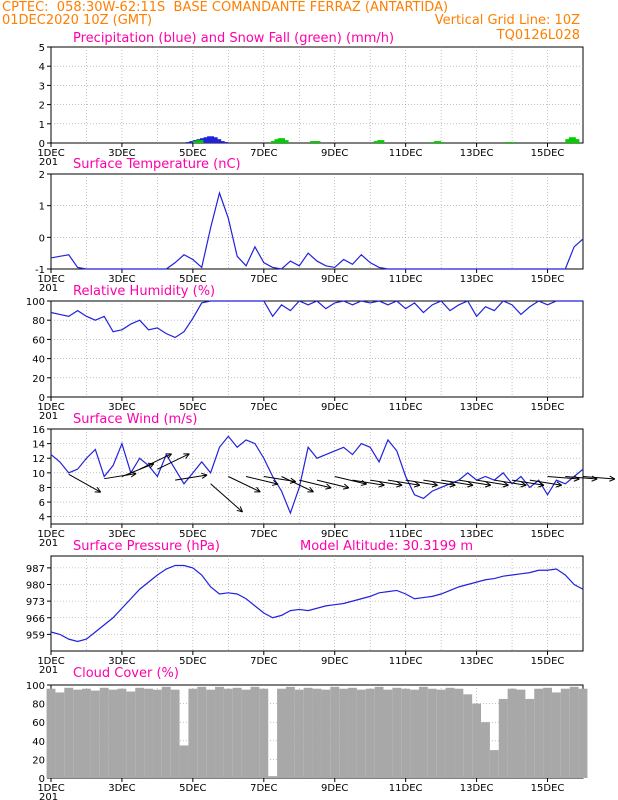  What do you see at coordinates (317, 95) in the screenshot?
I see `precip-frame` at bounding box center [317, 95].